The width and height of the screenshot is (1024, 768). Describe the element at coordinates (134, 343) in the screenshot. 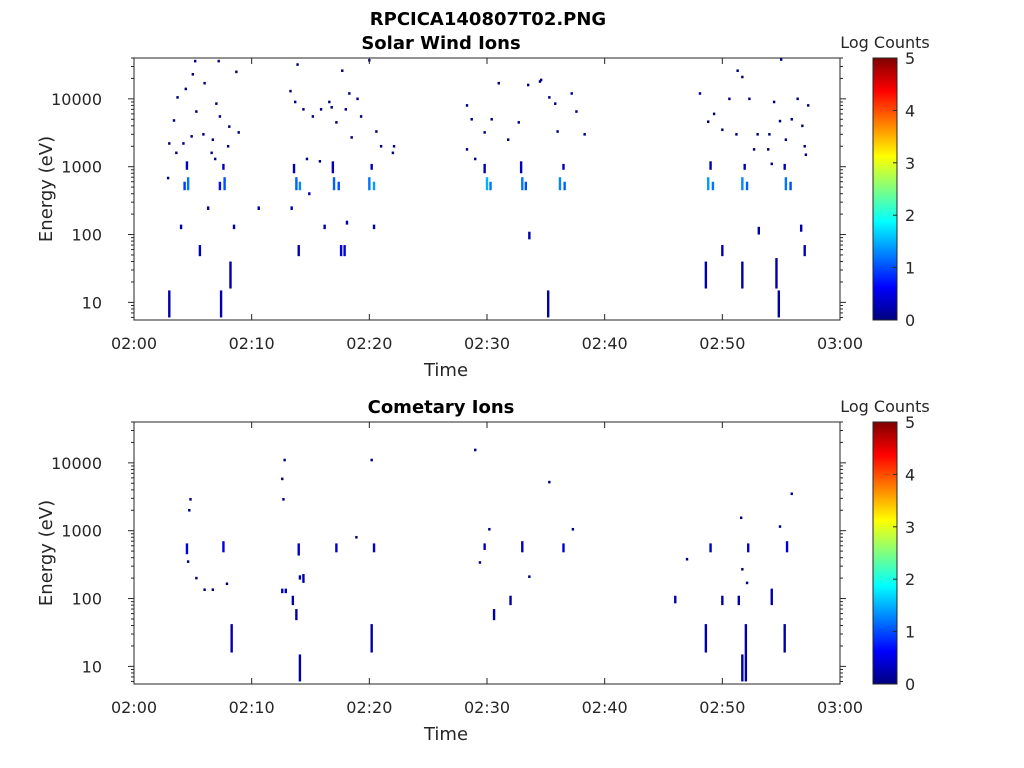

I see `x-tick-label: 02:00` at that location.